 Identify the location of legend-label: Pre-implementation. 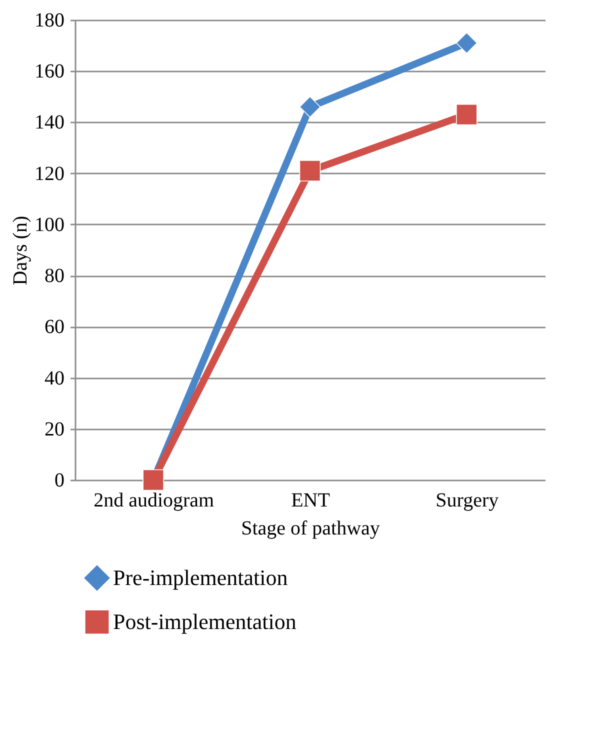
(200, 577).